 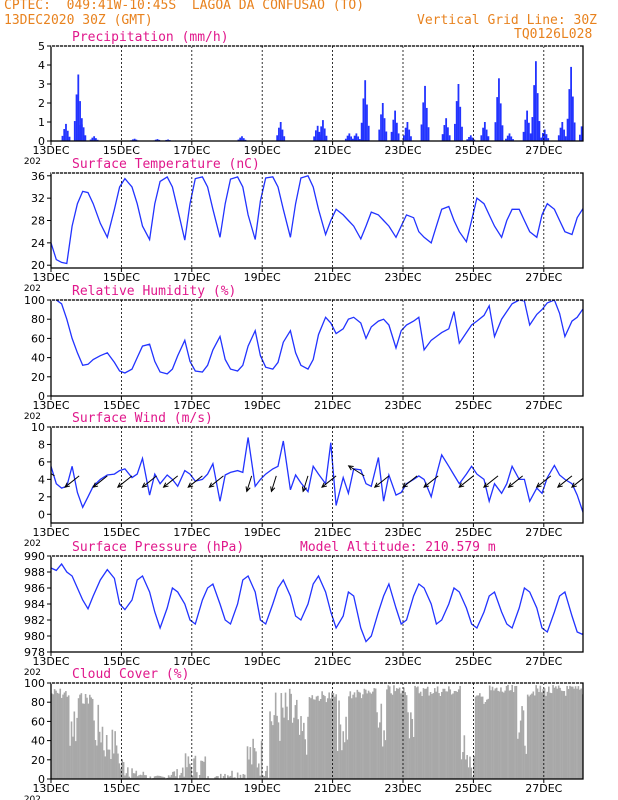 What do you see at coordinates (38, 358) in the screenshot?
I see `y-tick-label: 40` at bounding box center [38, 358].